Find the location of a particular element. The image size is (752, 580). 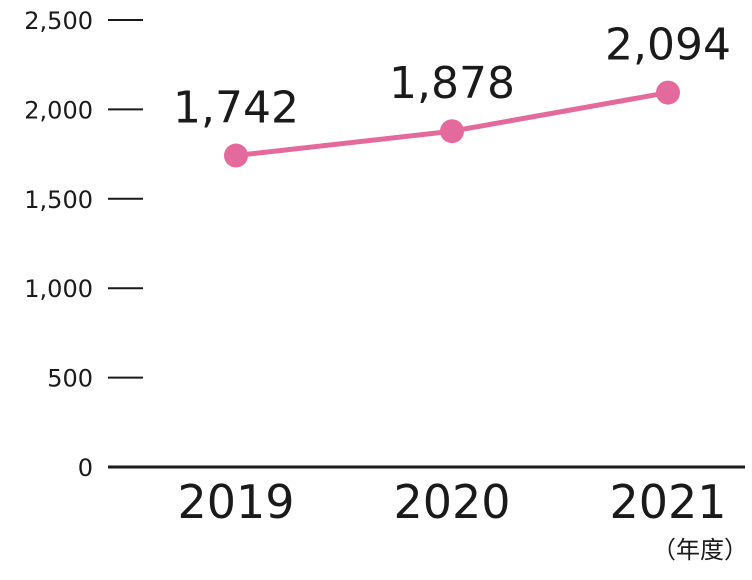

x-tick-label: 2020 is located at coordinates (451, 502).